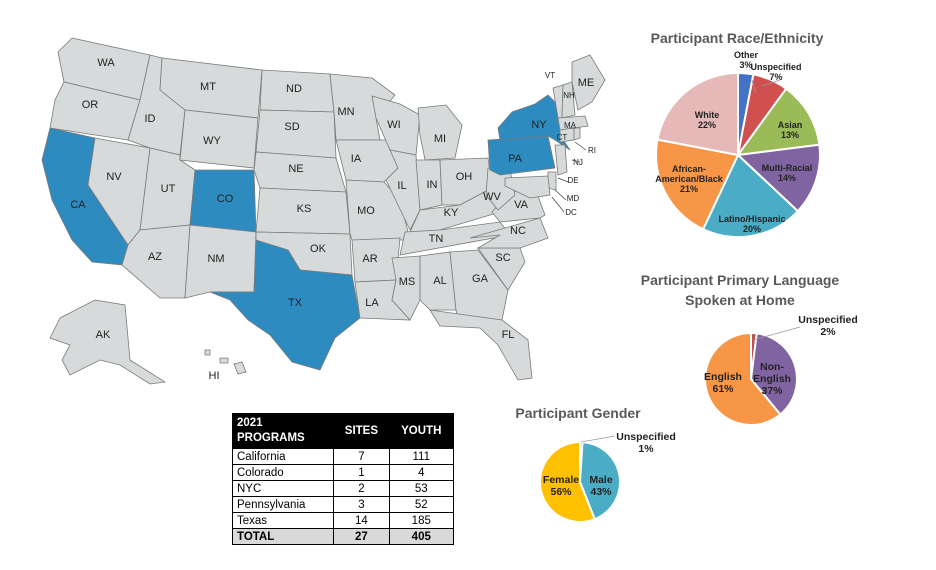 This screenshot has width=936, height=570. Describe the element at coordinates (421, 520) in the screenshot. I see `table-cell-youth: 185` at that location.